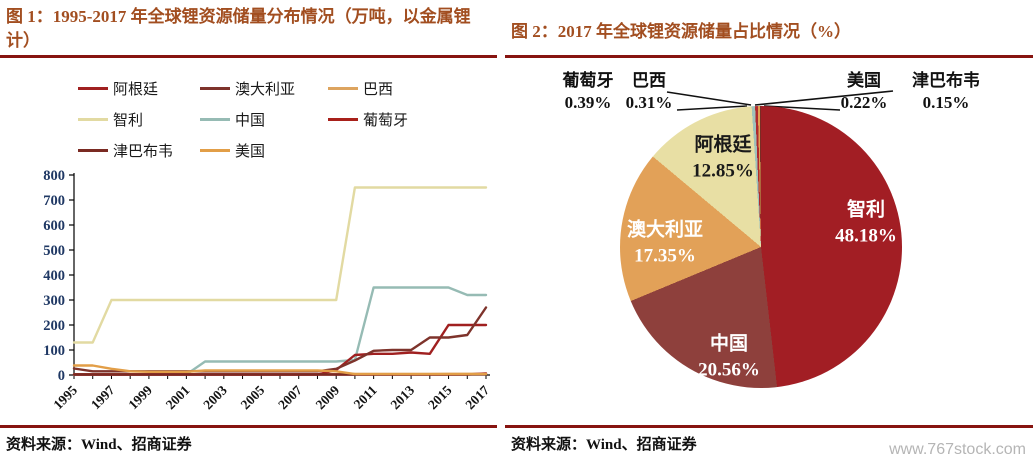 The image size is (1033, 464). I want to click on y-tick-label: 200, so click(54, 326).